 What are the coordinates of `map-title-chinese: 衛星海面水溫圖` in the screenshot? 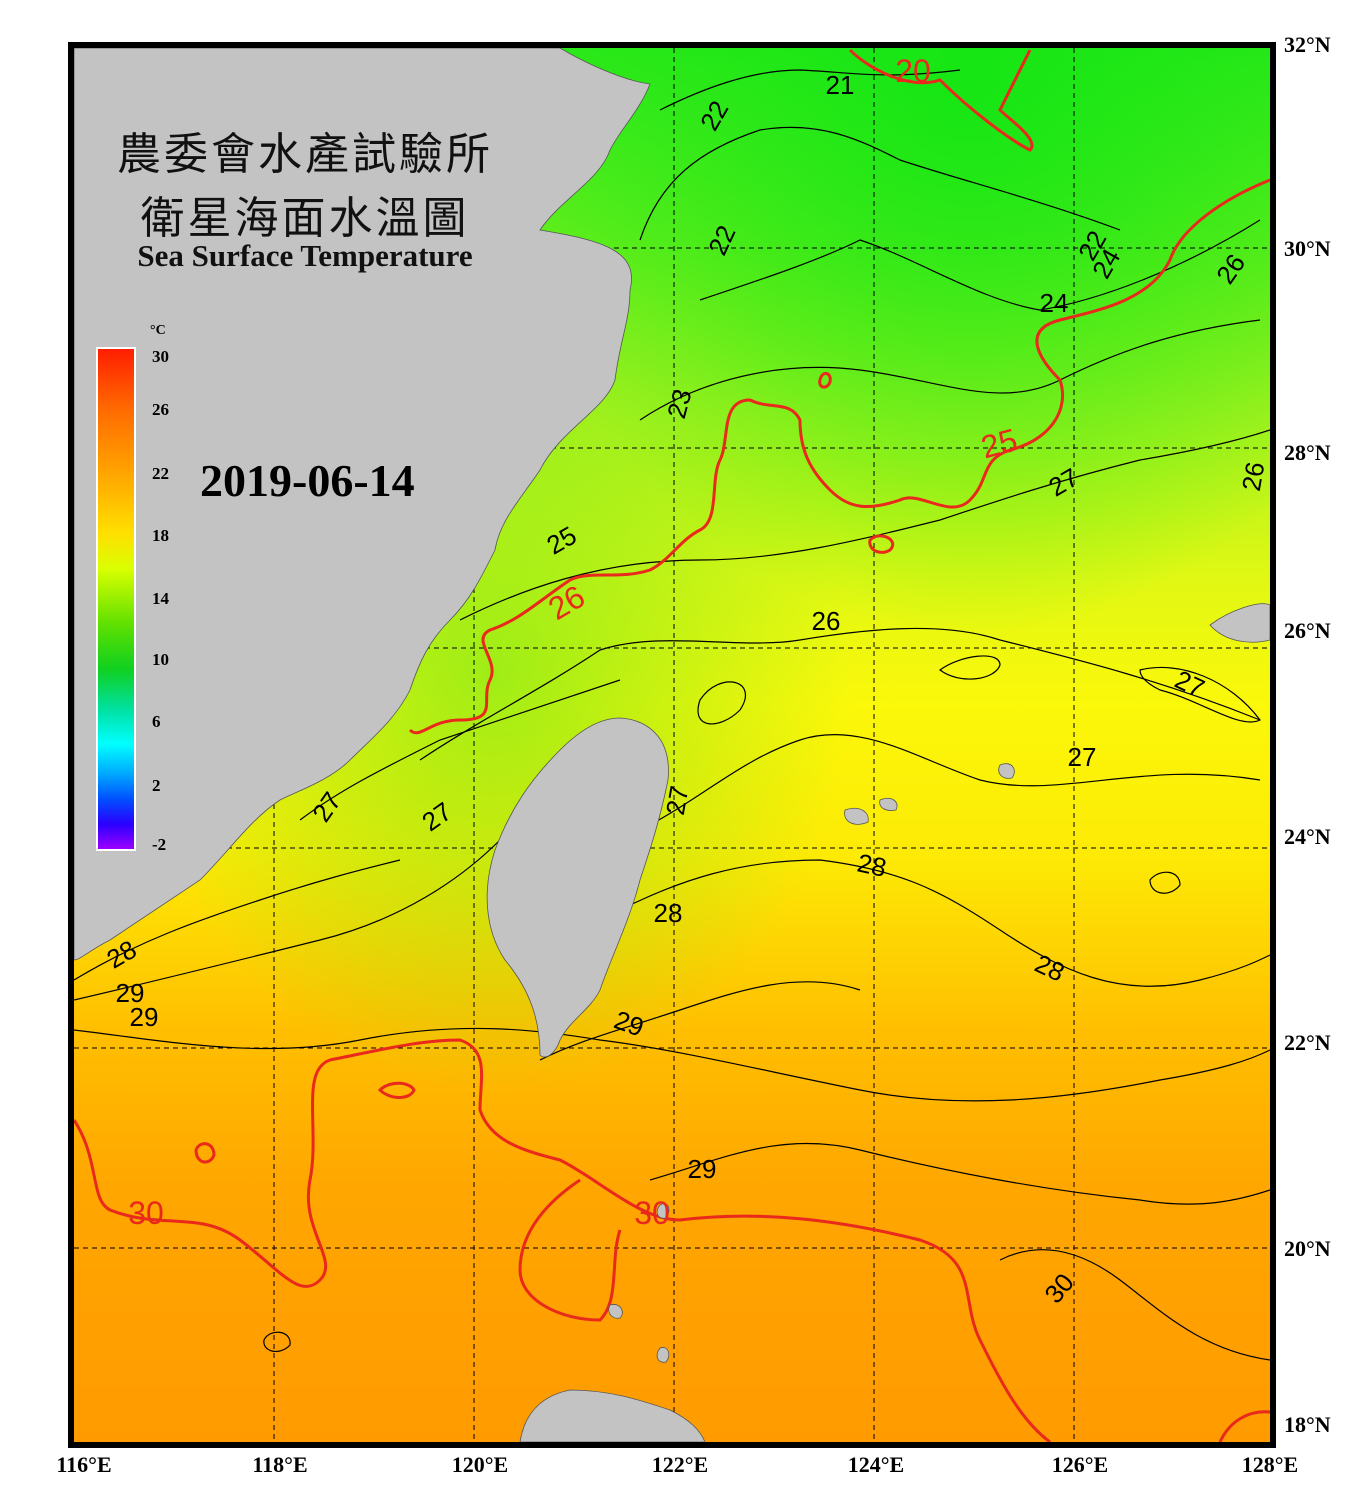 It's located at (305, 218).